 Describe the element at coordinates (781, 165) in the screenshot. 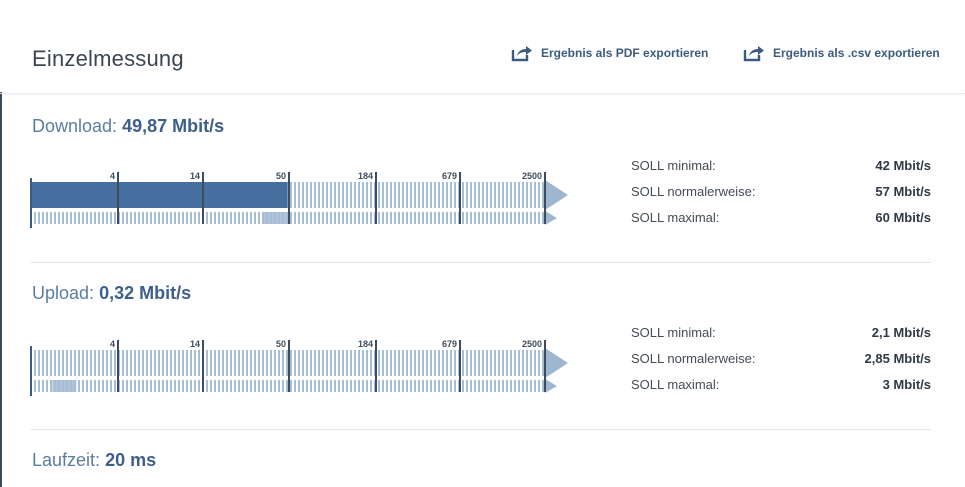

I see `soll-row-min: SOLL minimal: 42 Mbit/s` at that location.